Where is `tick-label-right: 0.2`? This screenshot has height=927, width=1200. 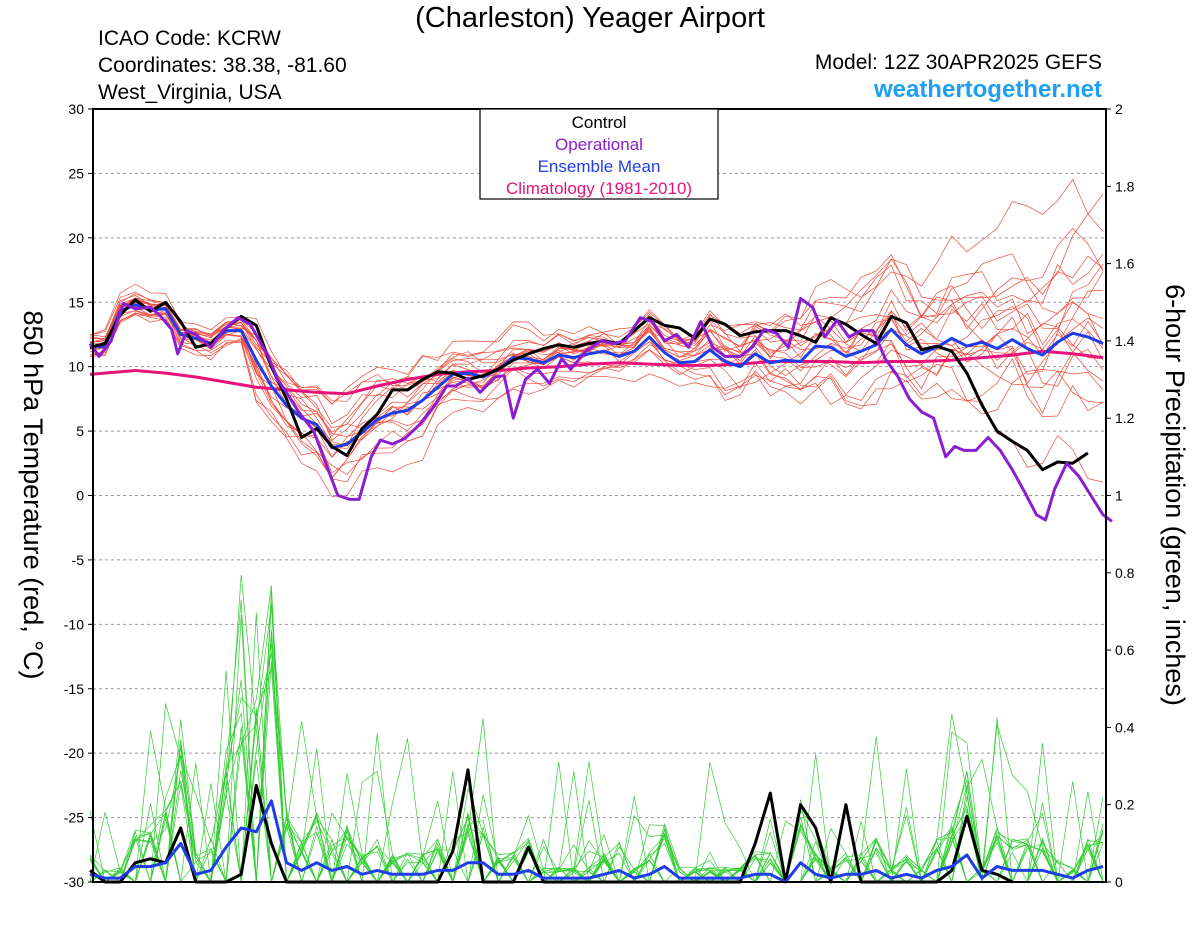 tick-label-right: 0.2 is located at coordinates (1125, 805).